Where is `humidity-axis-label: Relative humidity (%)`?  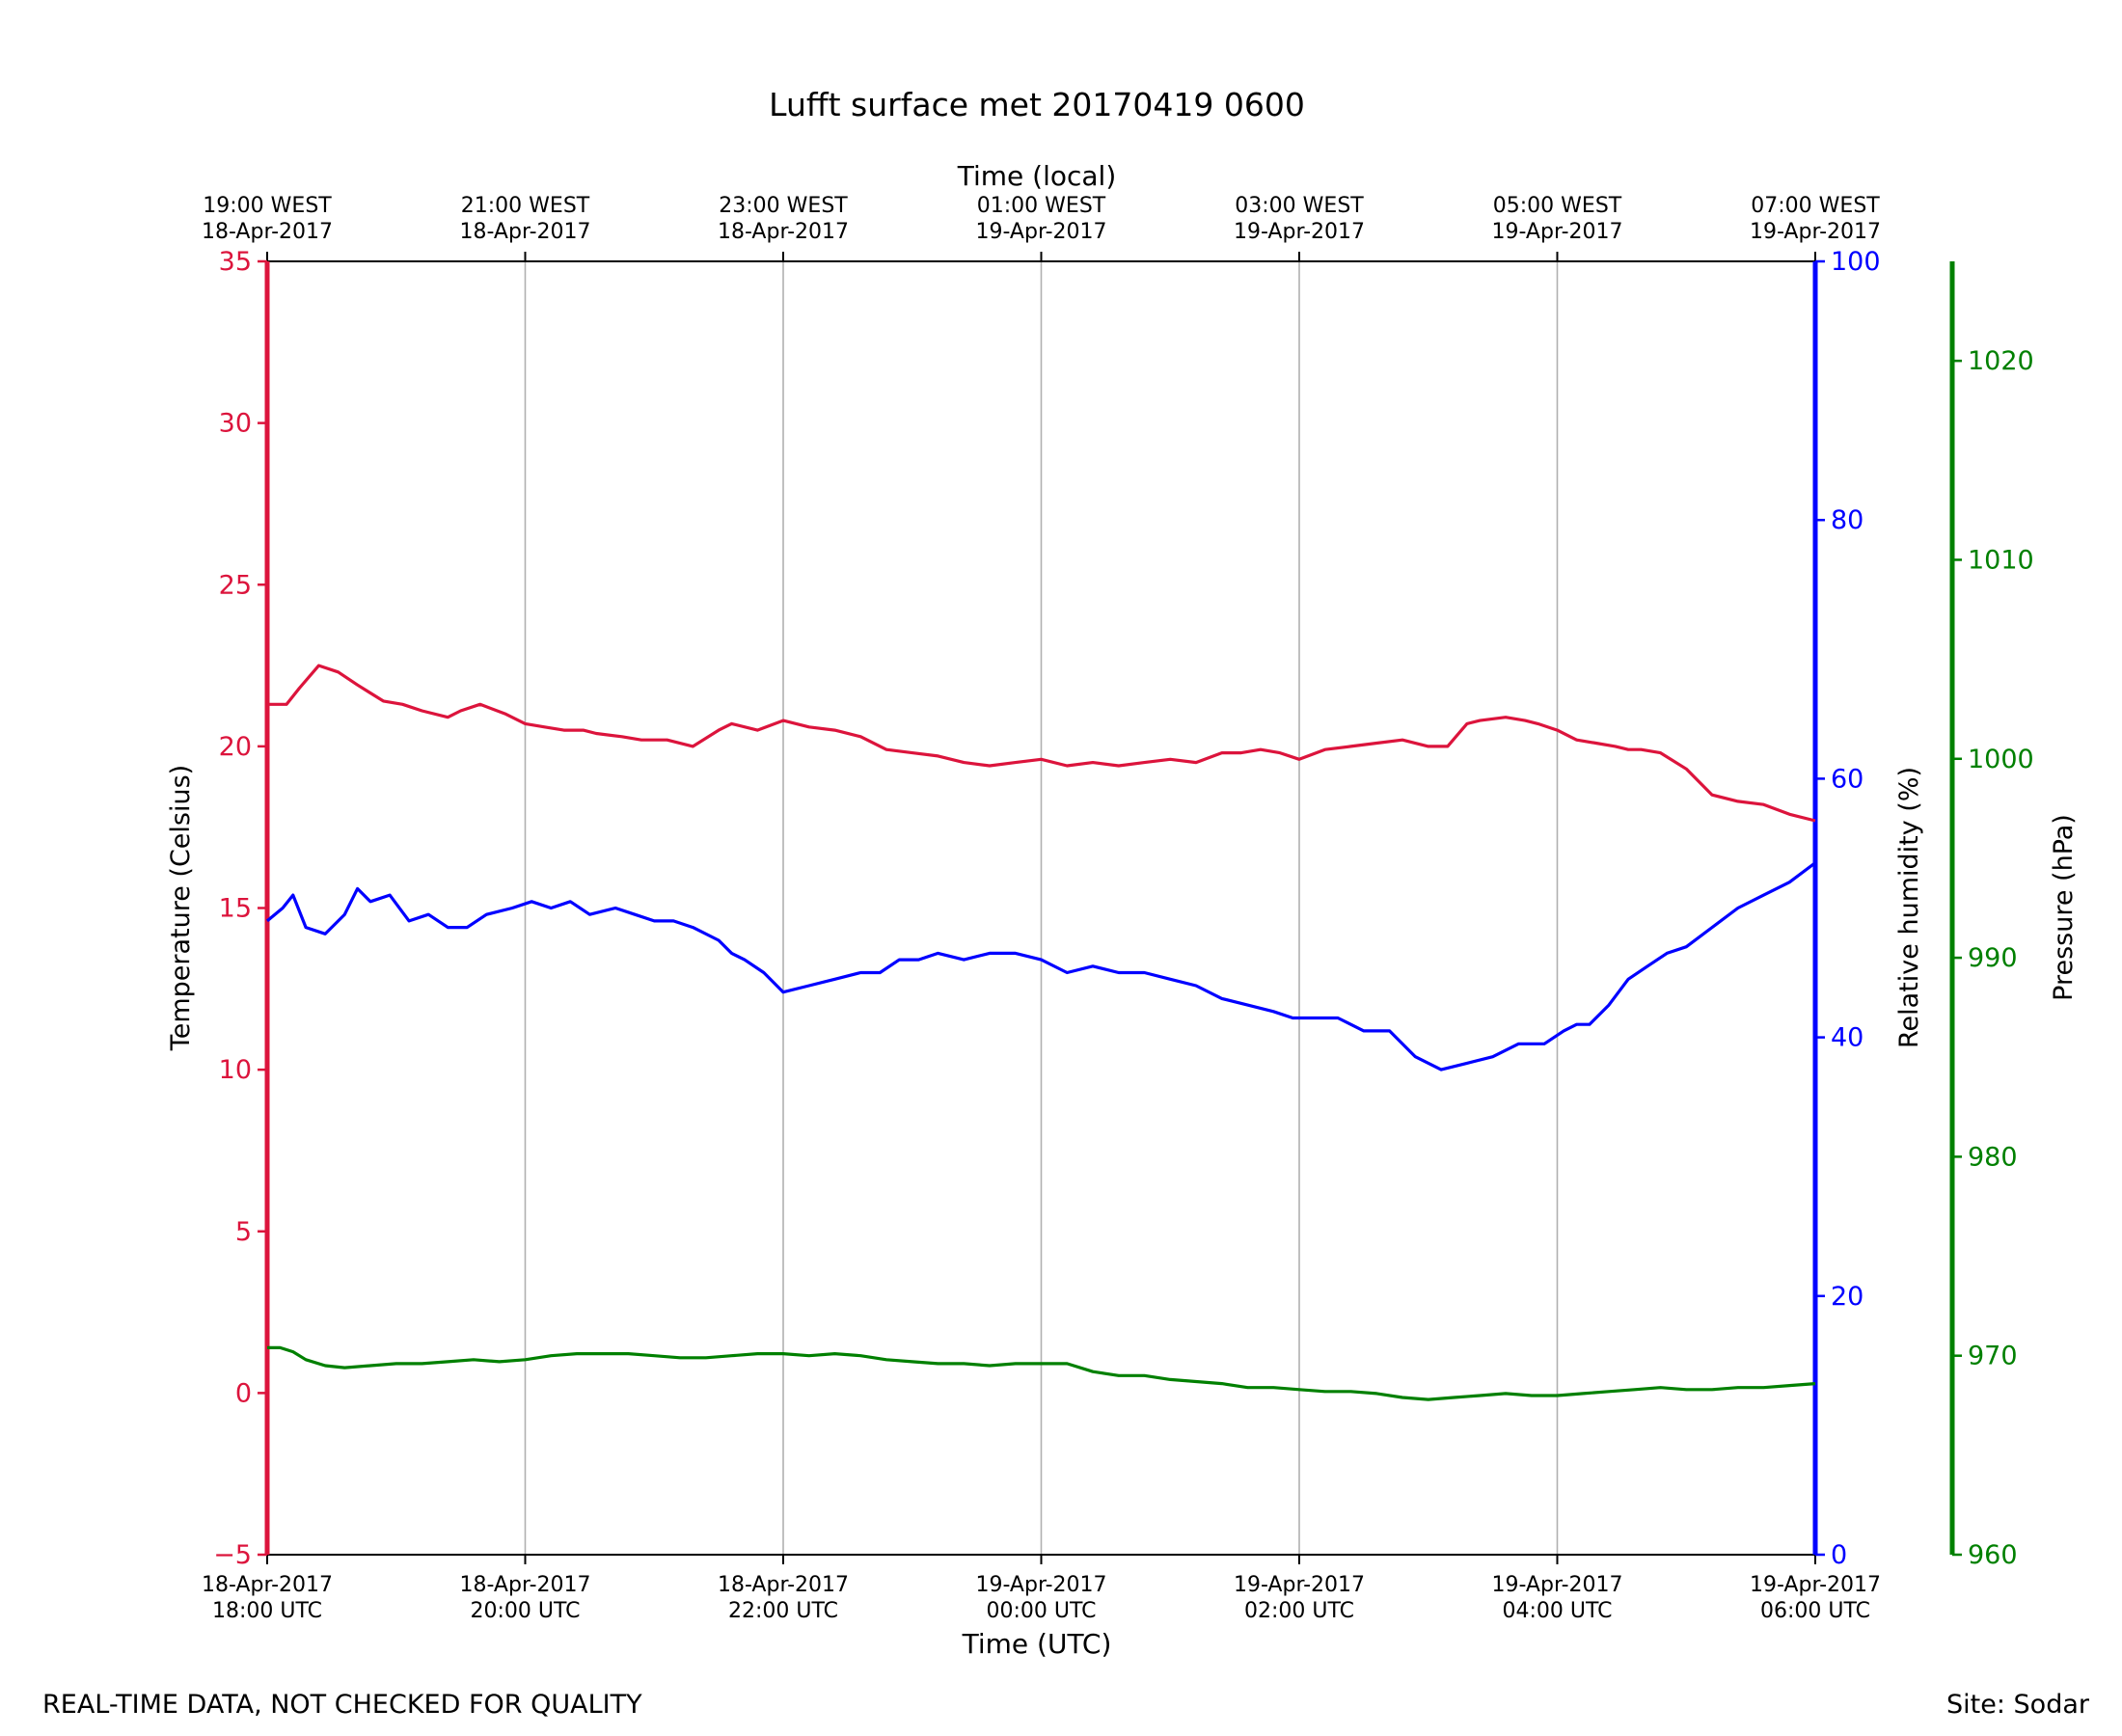
humidity-axis-label: Relative humidity (%) is located at coordinates (1909, 908).